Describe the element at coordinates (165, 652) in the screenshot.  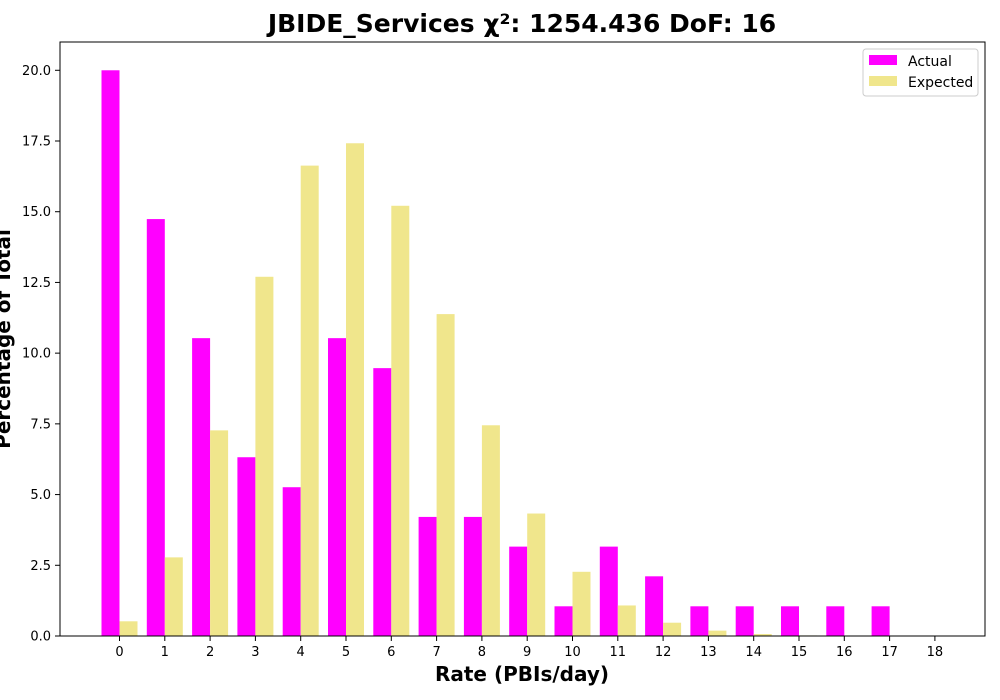
I see `x-tick-label: 1` at that location.